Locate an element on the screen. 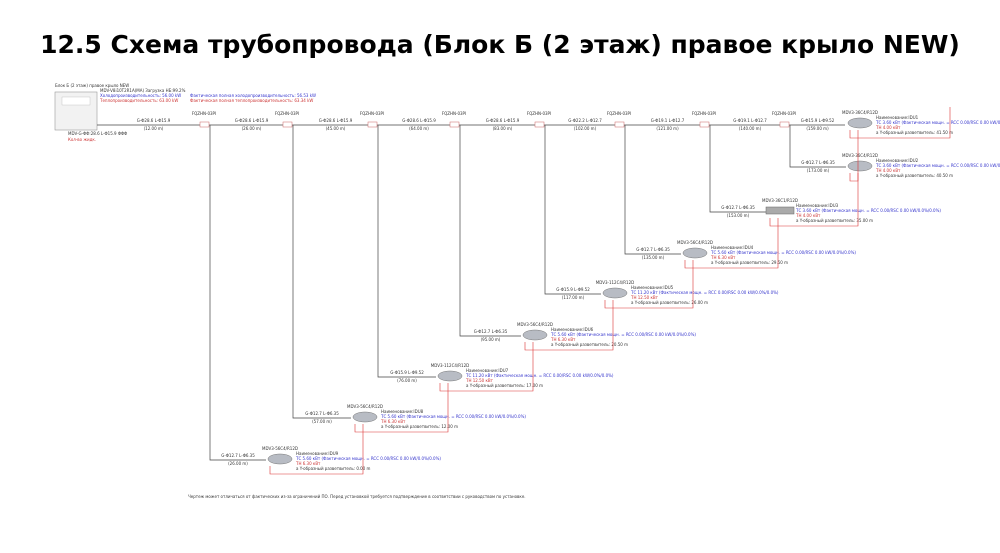 This screenshot has width=1000, height=553. unit-name: Наименование:IDU7 is located at coordinates (487, 370).